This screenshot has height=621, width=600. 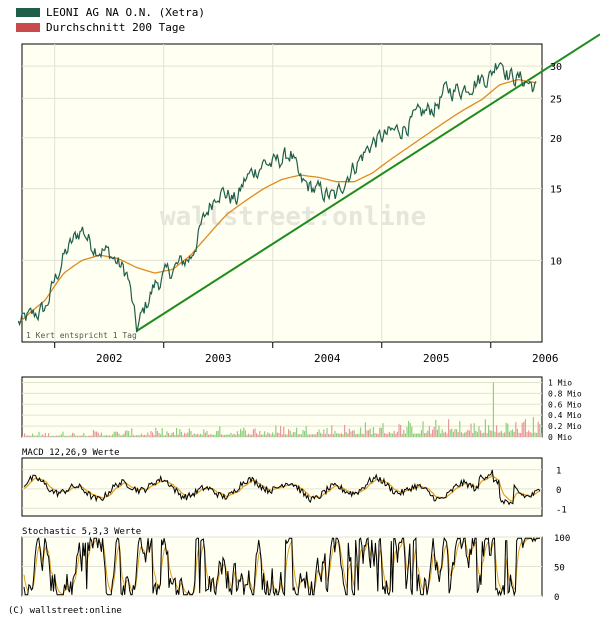 What do you see at coordinates (565, 410) in the screenshot?
I see `volume-y-axis: 1 Mio 0.8 Mio 0.6 Mio 0.4 Mio 0.2 Mio 0 Mio` at bounding box center [565, 410].